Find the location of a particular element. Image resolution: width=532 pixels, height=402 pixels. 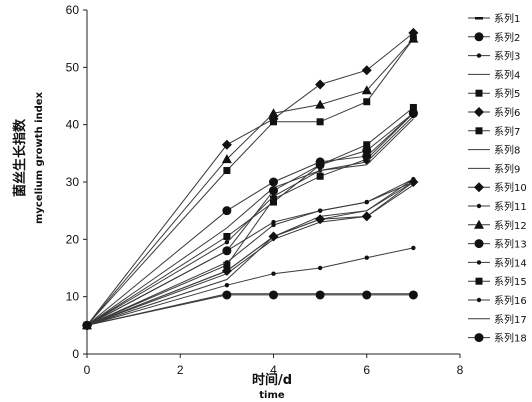

x-tick-label: 6 is located at coordinates (366, 370).